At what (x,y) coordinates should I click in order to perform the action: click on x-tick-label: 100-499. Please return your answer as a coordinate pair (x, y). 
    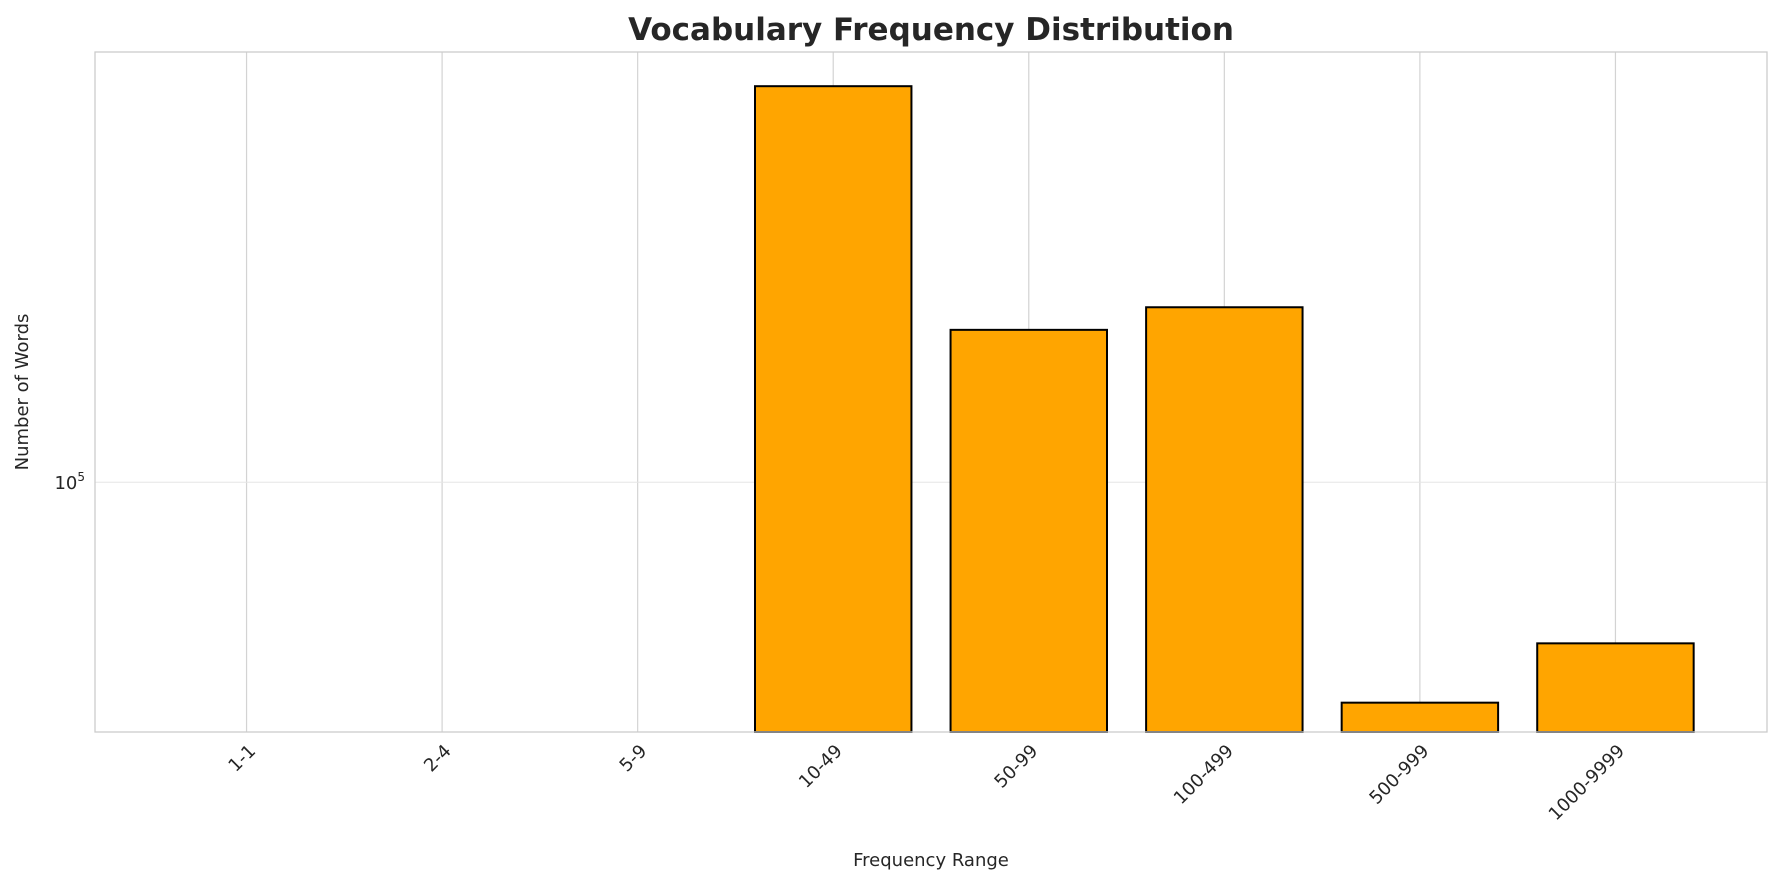
    Looking at the image, I should click on (1204, 775).